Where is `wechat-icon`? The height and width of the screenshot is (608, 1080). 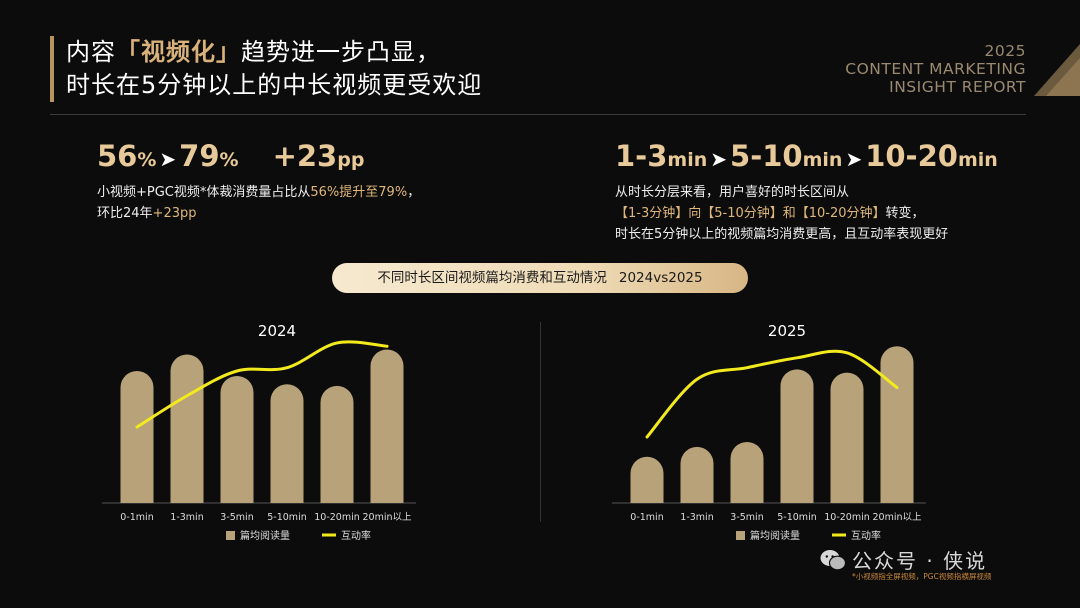 wechat-icon is located at coordinates (833, 560).